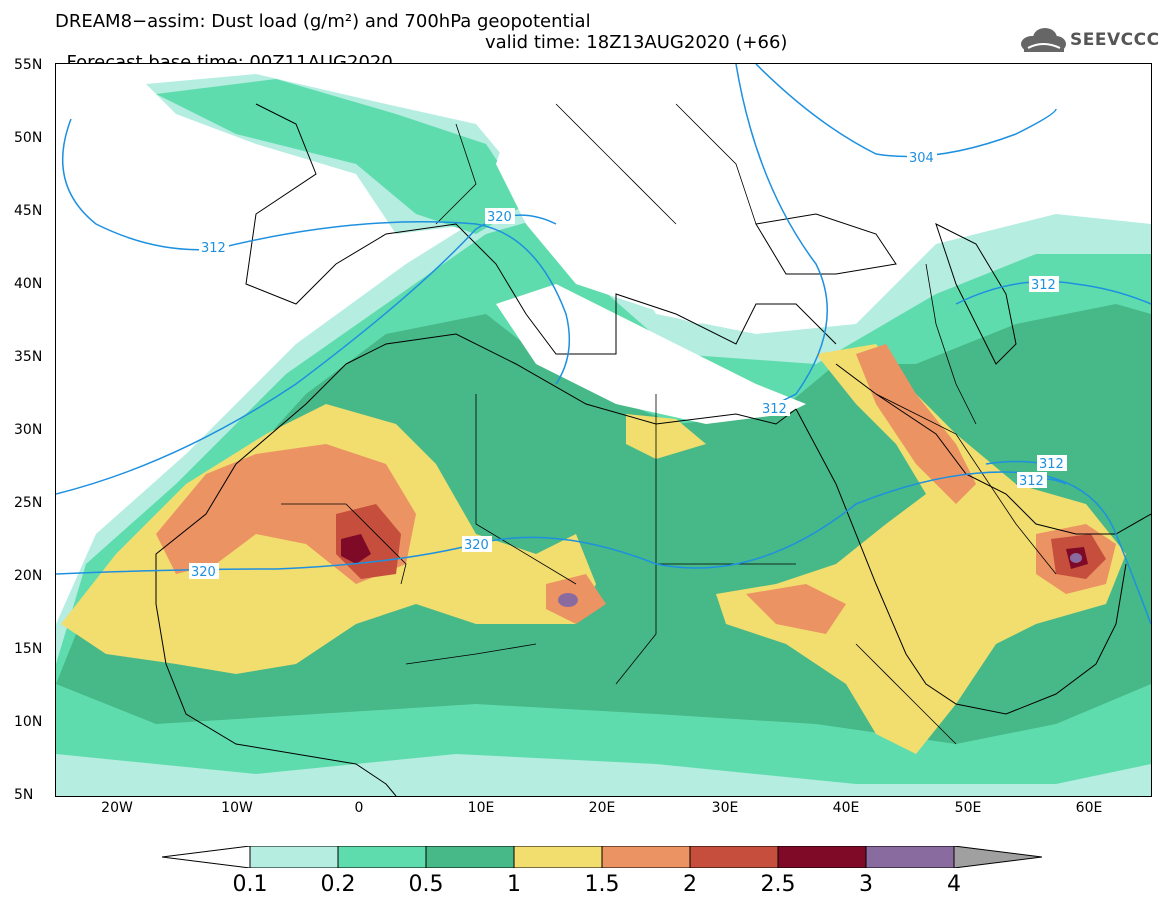  I want to click on xtick-10w: 10W, so click(237, 808).